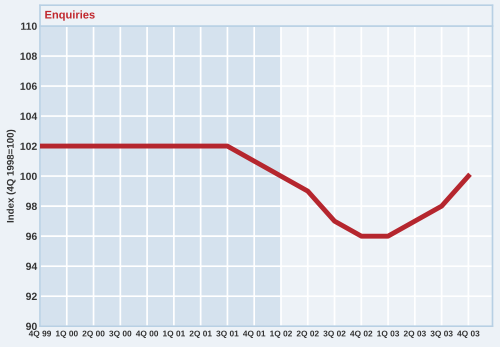 The width and height of the screenshot is (500, 347). Describe the element at coordinates (254, 334) in the screenshot. I see `x-tick-label: 4Q 01` at that location.